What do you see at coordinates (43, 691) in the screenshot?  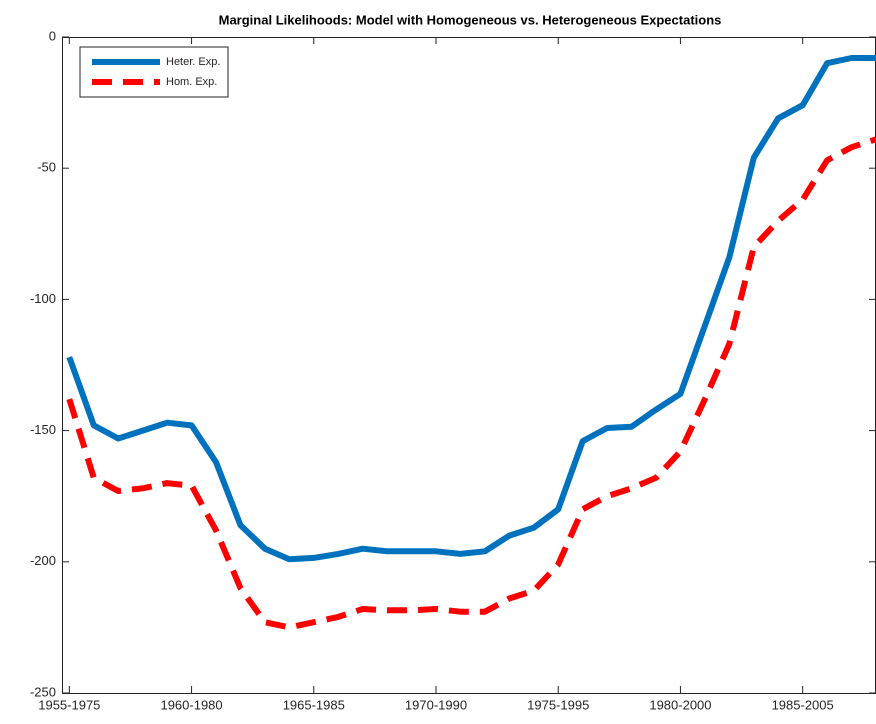 I see `y-tick-label: -250` at bounding box center [43, 691].